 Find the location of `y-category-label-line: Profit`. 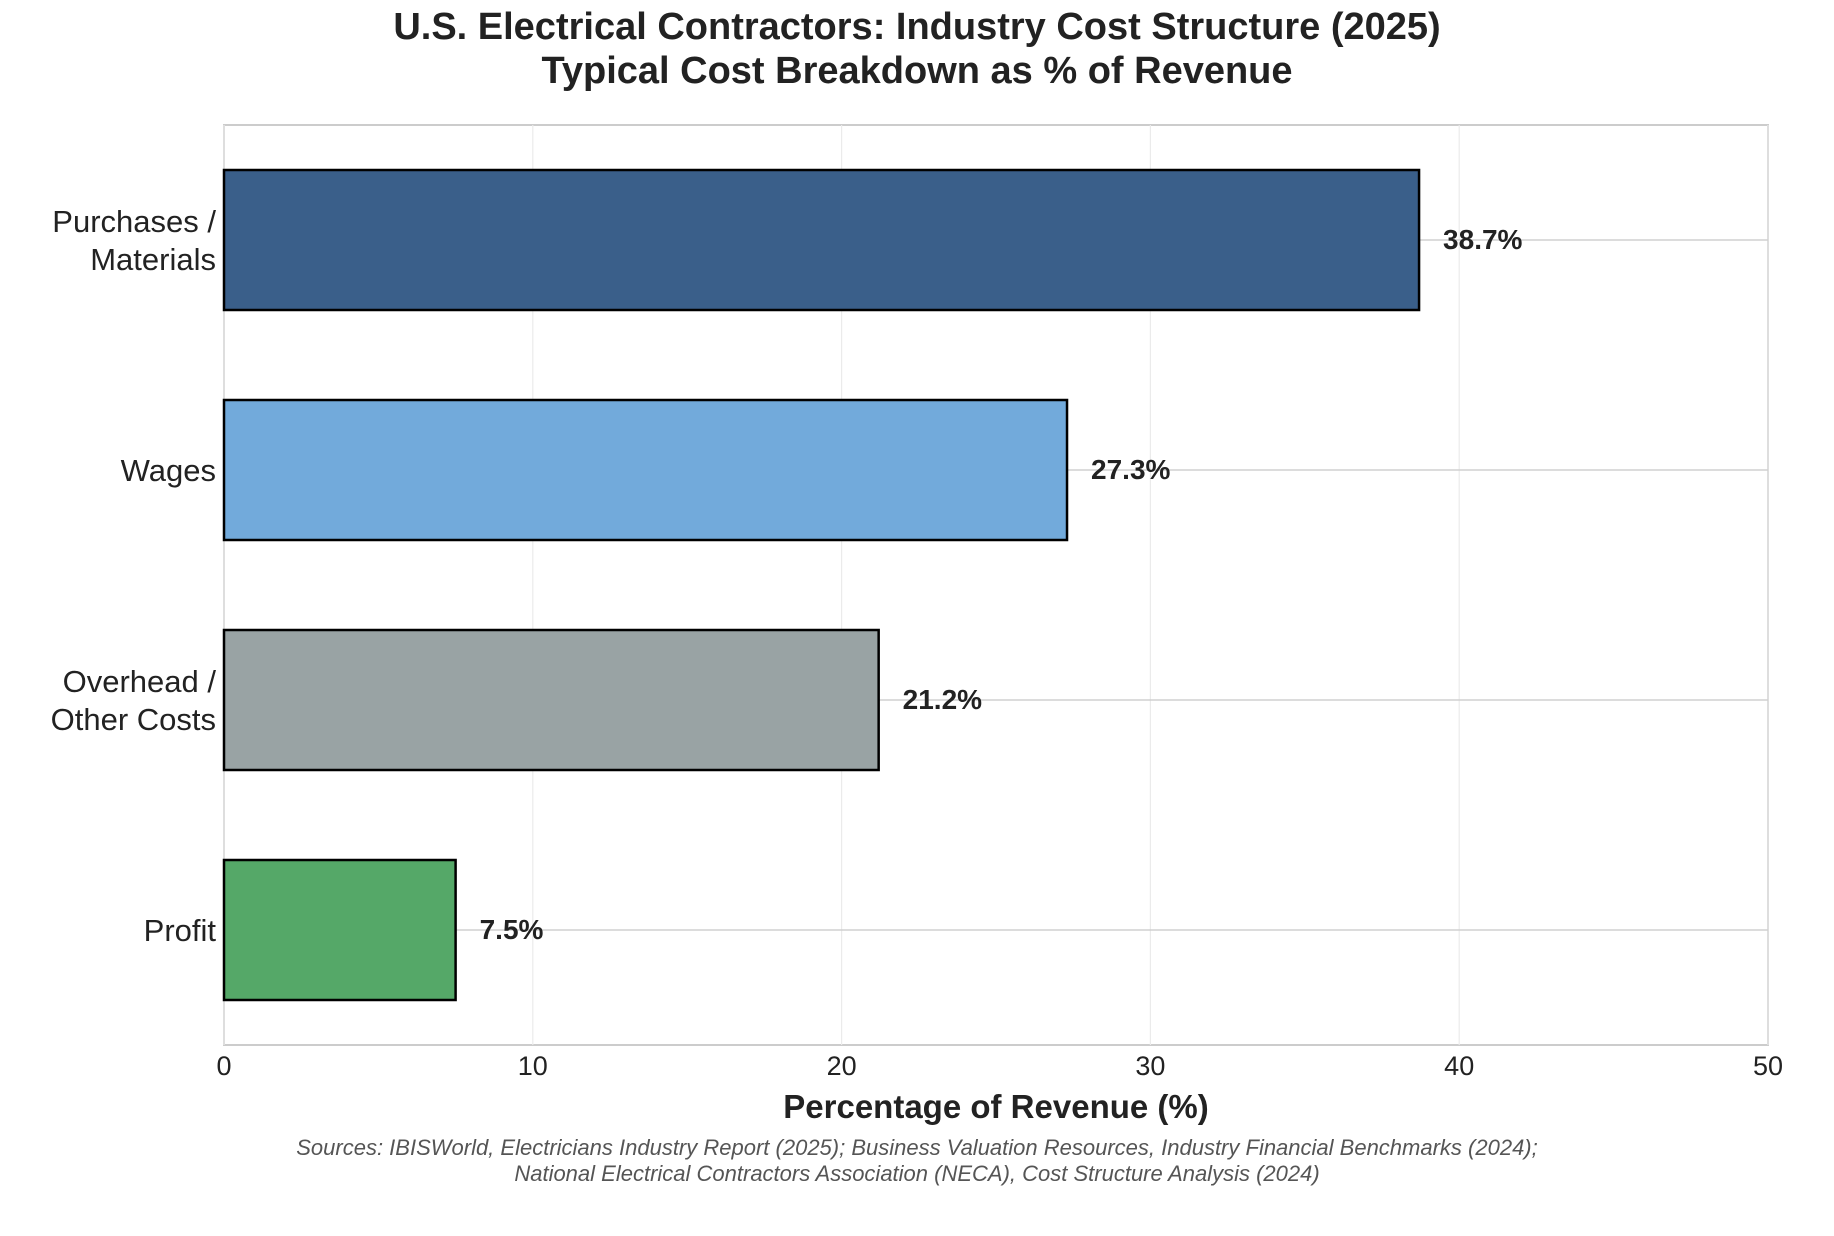

y-category-label-line: Profit is located at coordinates (180, 930).